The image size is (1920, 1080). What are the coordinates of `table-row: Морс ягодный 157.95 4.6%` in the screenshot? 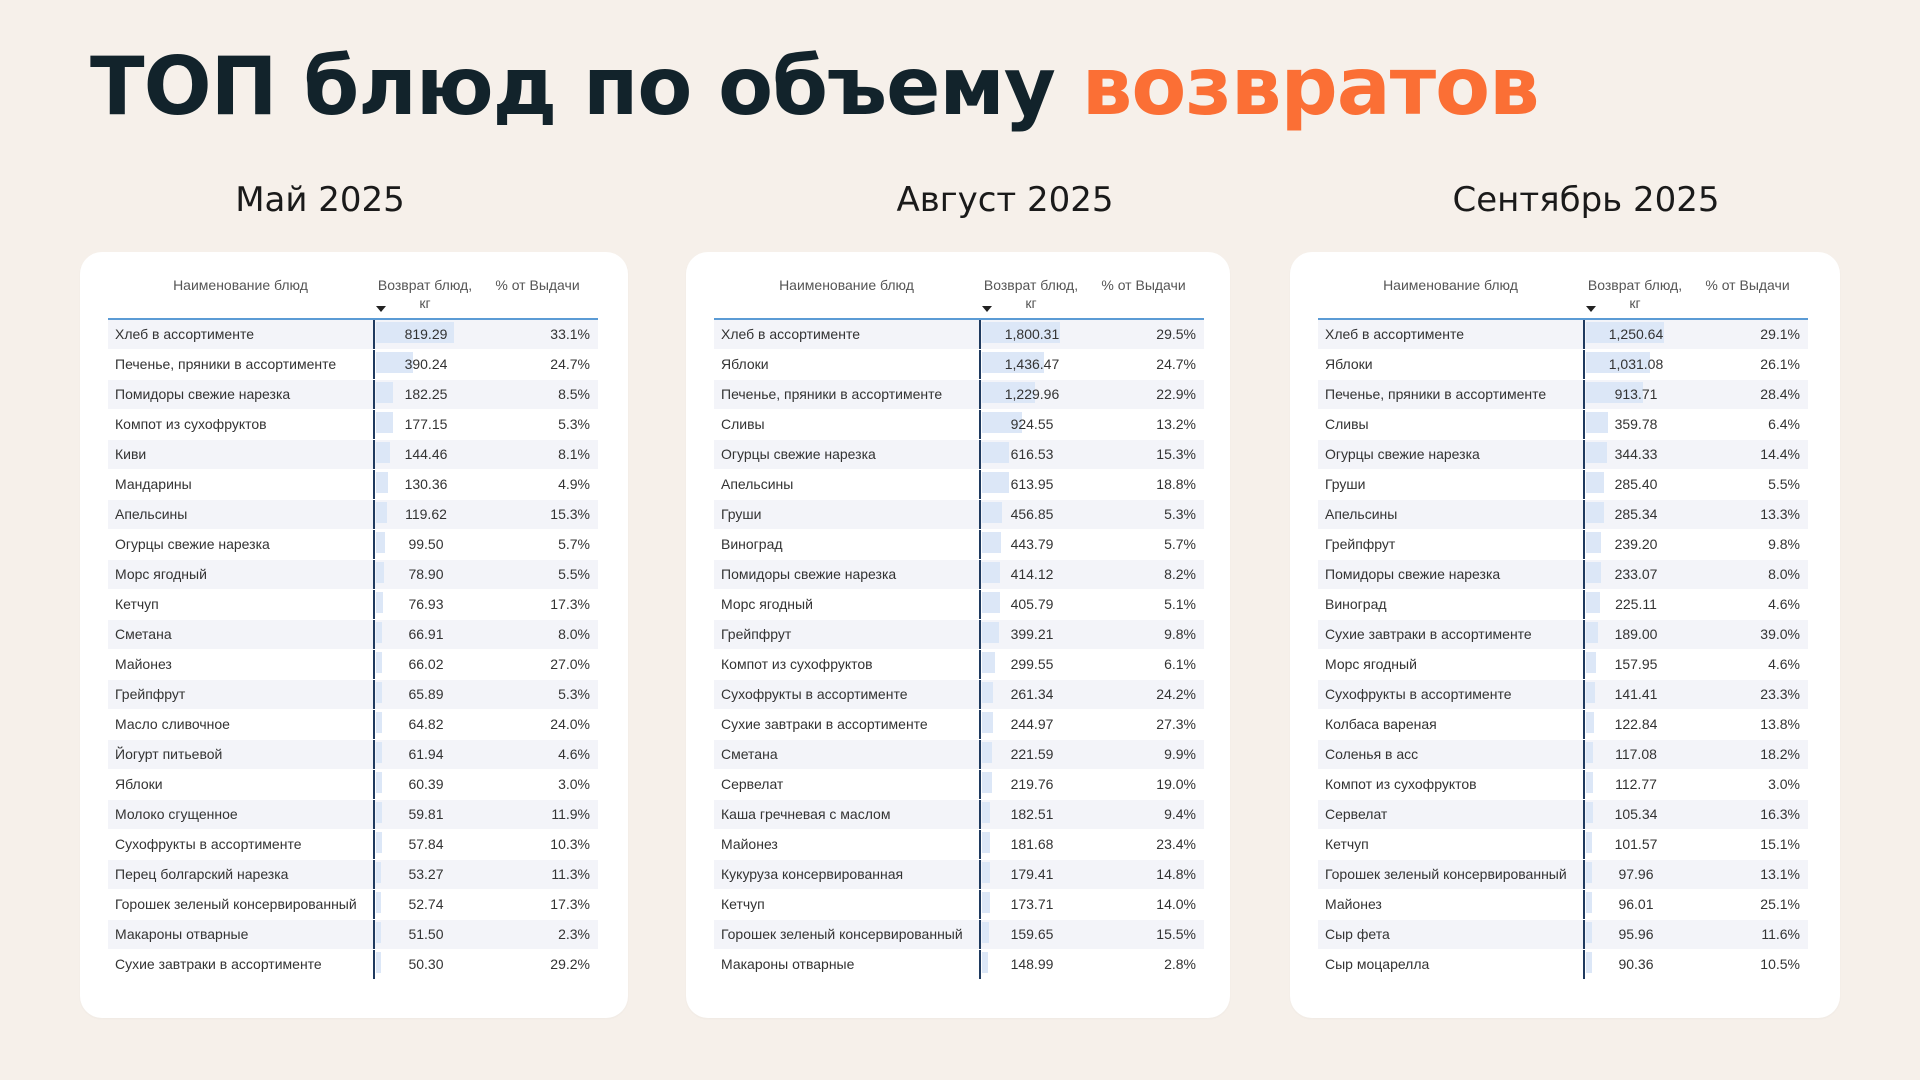 It's located at (1563, 665).